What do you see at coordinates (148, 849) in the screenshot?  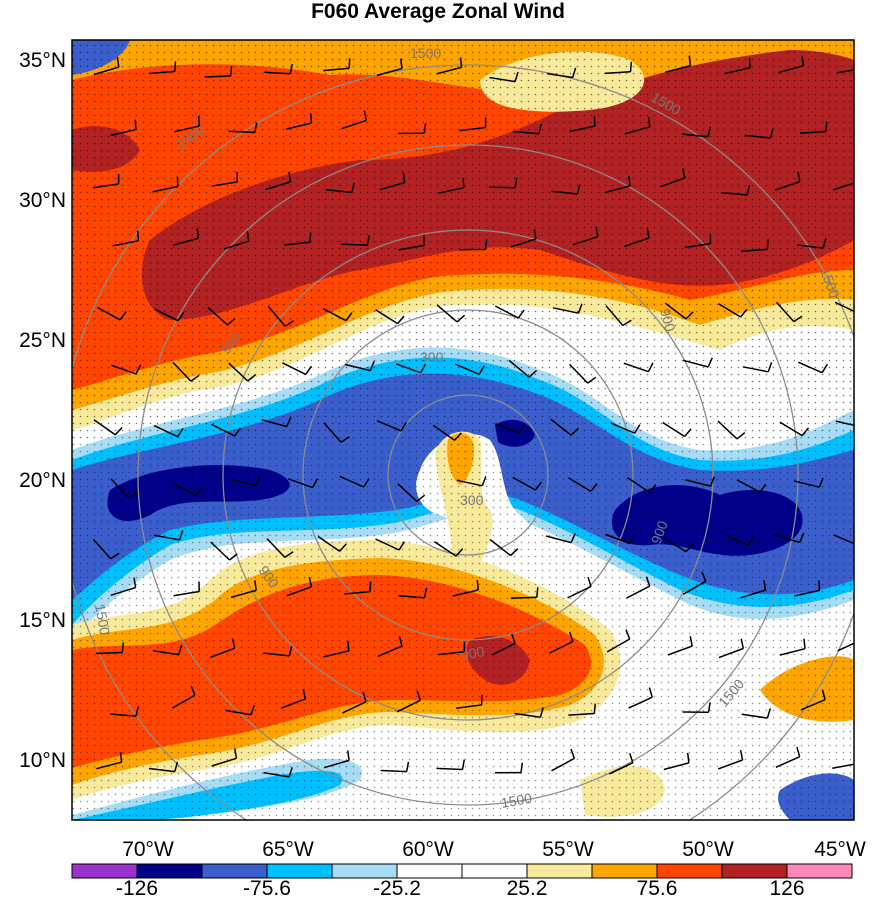 I see `longitude-label: 70°W` at bounding box center [148, 849].